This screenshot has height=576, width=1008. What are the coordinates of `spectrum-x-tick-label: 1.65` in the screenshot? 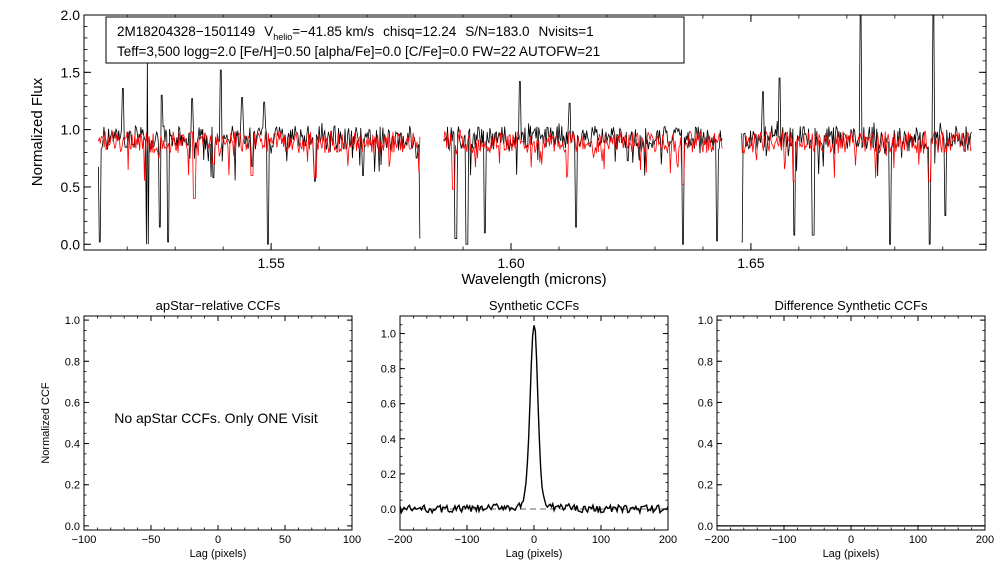 It's located at (750, 263).